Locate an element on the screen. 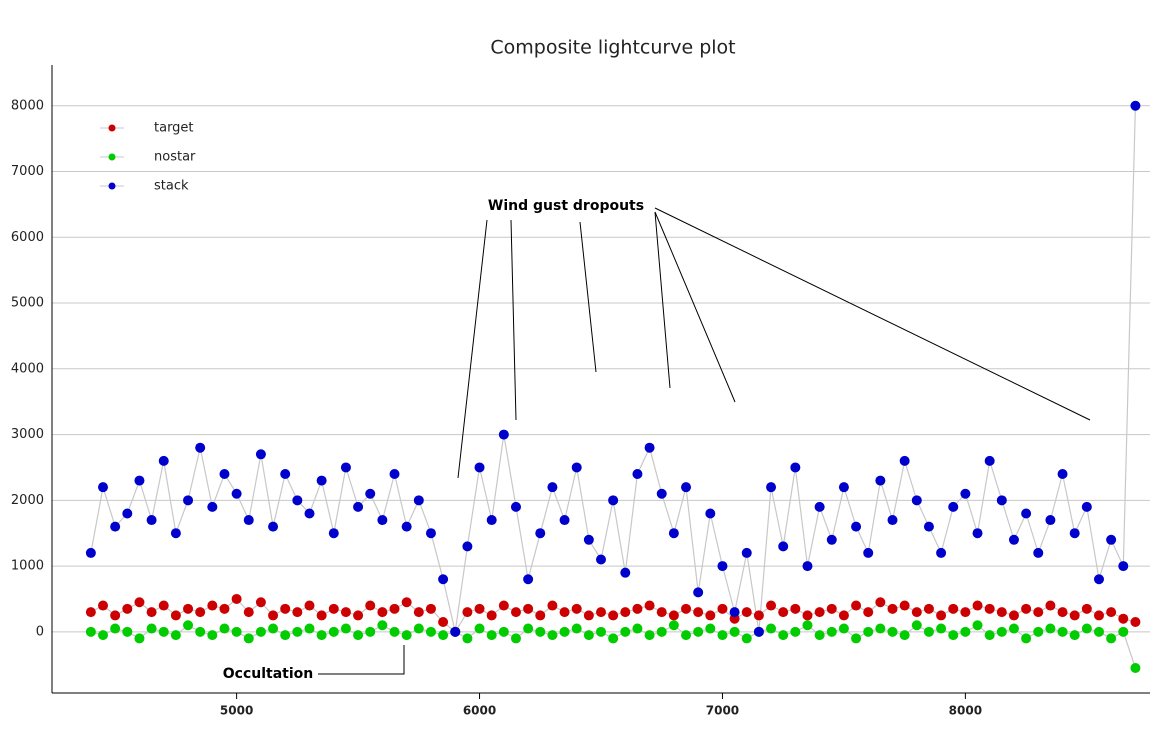 This screenshot has width=1152, height=730. legend-marker is located at coordinates (112, 157).